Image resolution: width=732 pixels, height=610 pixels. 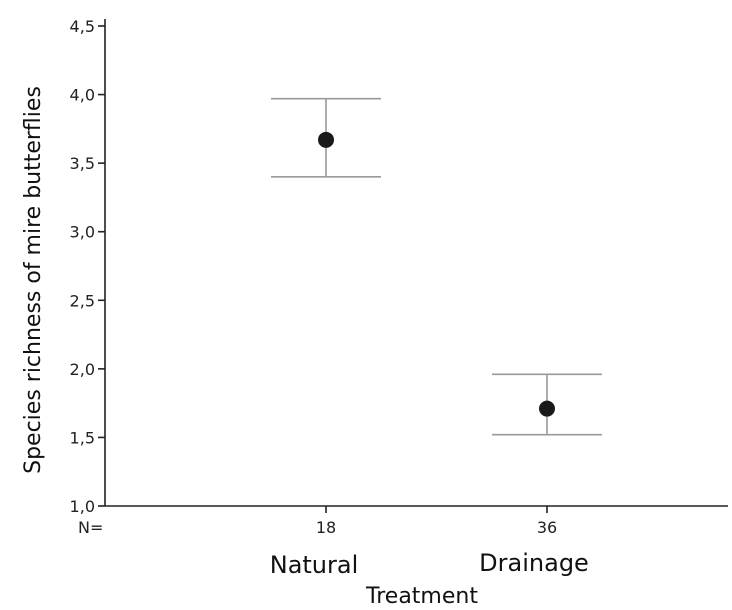 I want to click on x-ticks: 18 36, so click(x=436, y=521).